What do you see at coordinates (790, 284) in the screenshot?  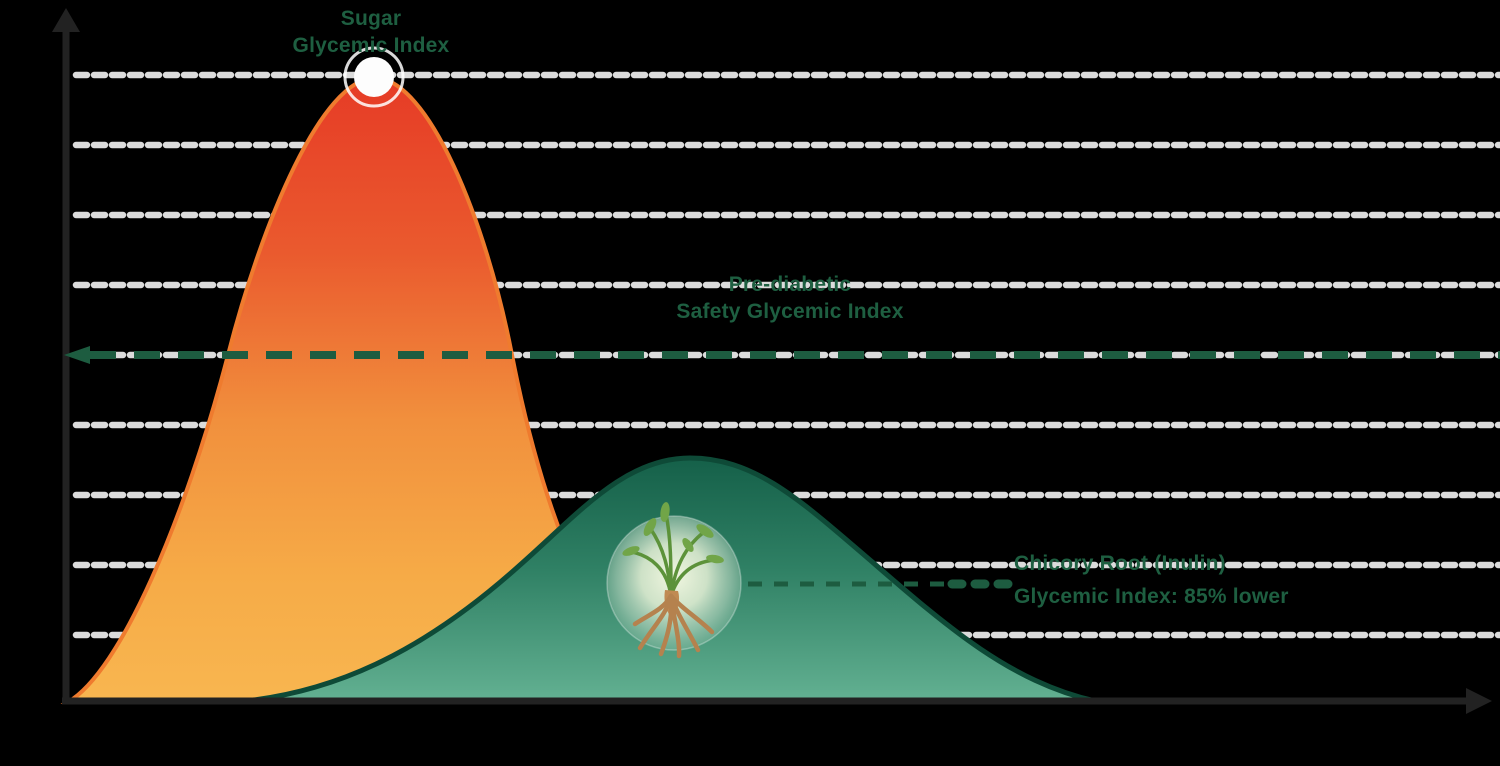 I see `safety-label-line1: Pre-diabetic` at bounding box center [790, 284].